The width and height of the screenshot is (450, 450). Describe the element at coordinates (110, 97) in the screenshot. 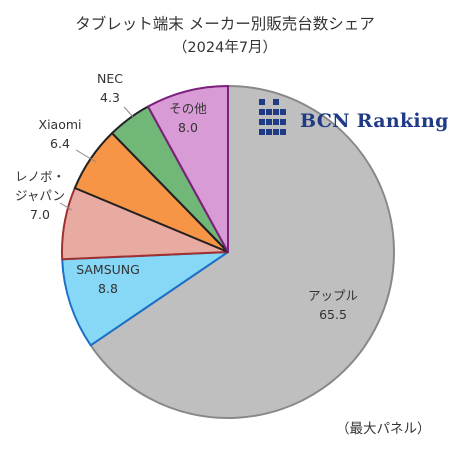

I see `data-label-value-4: 4.3` at that location.